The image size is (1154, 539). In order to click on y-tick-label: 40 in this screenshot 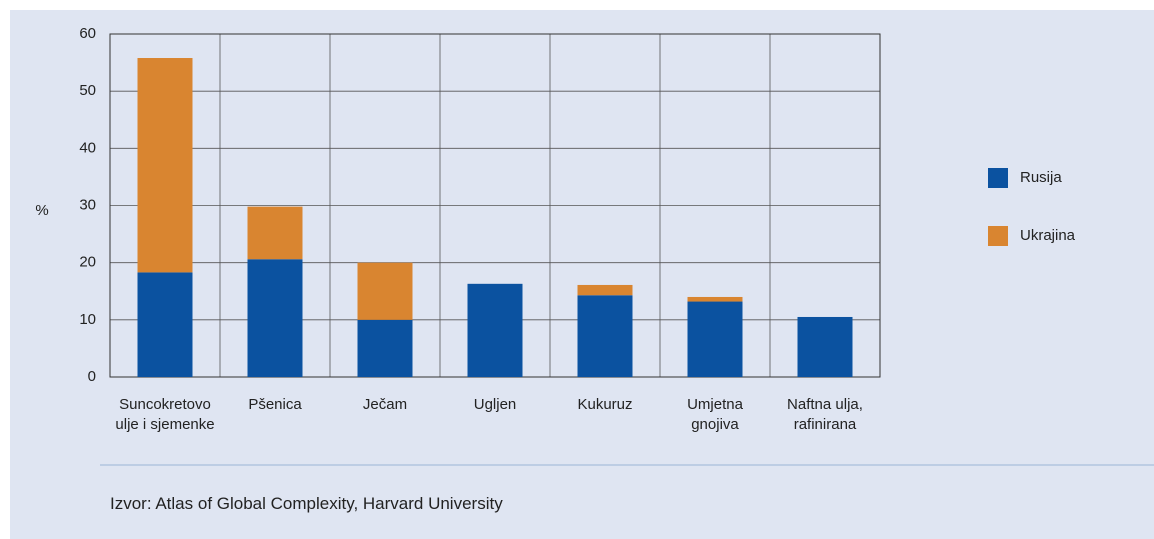, I will do `click(87, 147)`.